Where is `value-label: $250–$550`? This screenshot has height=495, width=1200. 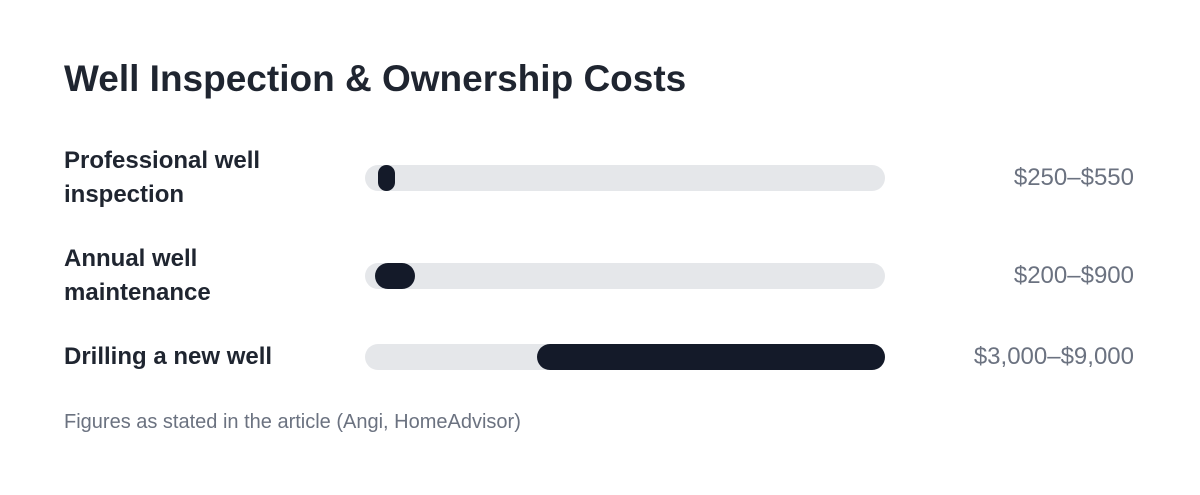 value-label: $250–$550 is located at coordinates (1073, 177).